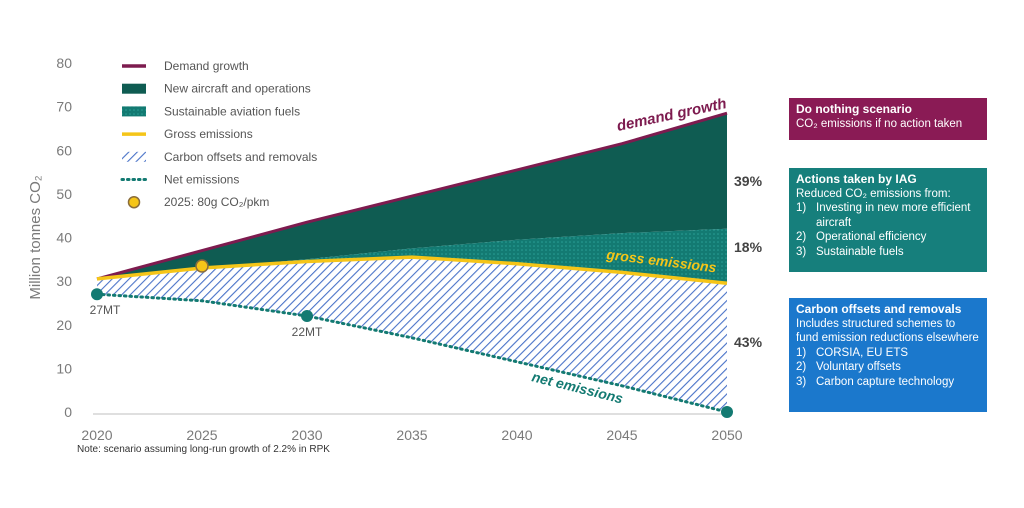 The width and height of the screenshot is (1024, 508). Describe the element at coordinates (848, 367) in the screenshot. I see `list-item: 2) Voluntary offsets` at that location.